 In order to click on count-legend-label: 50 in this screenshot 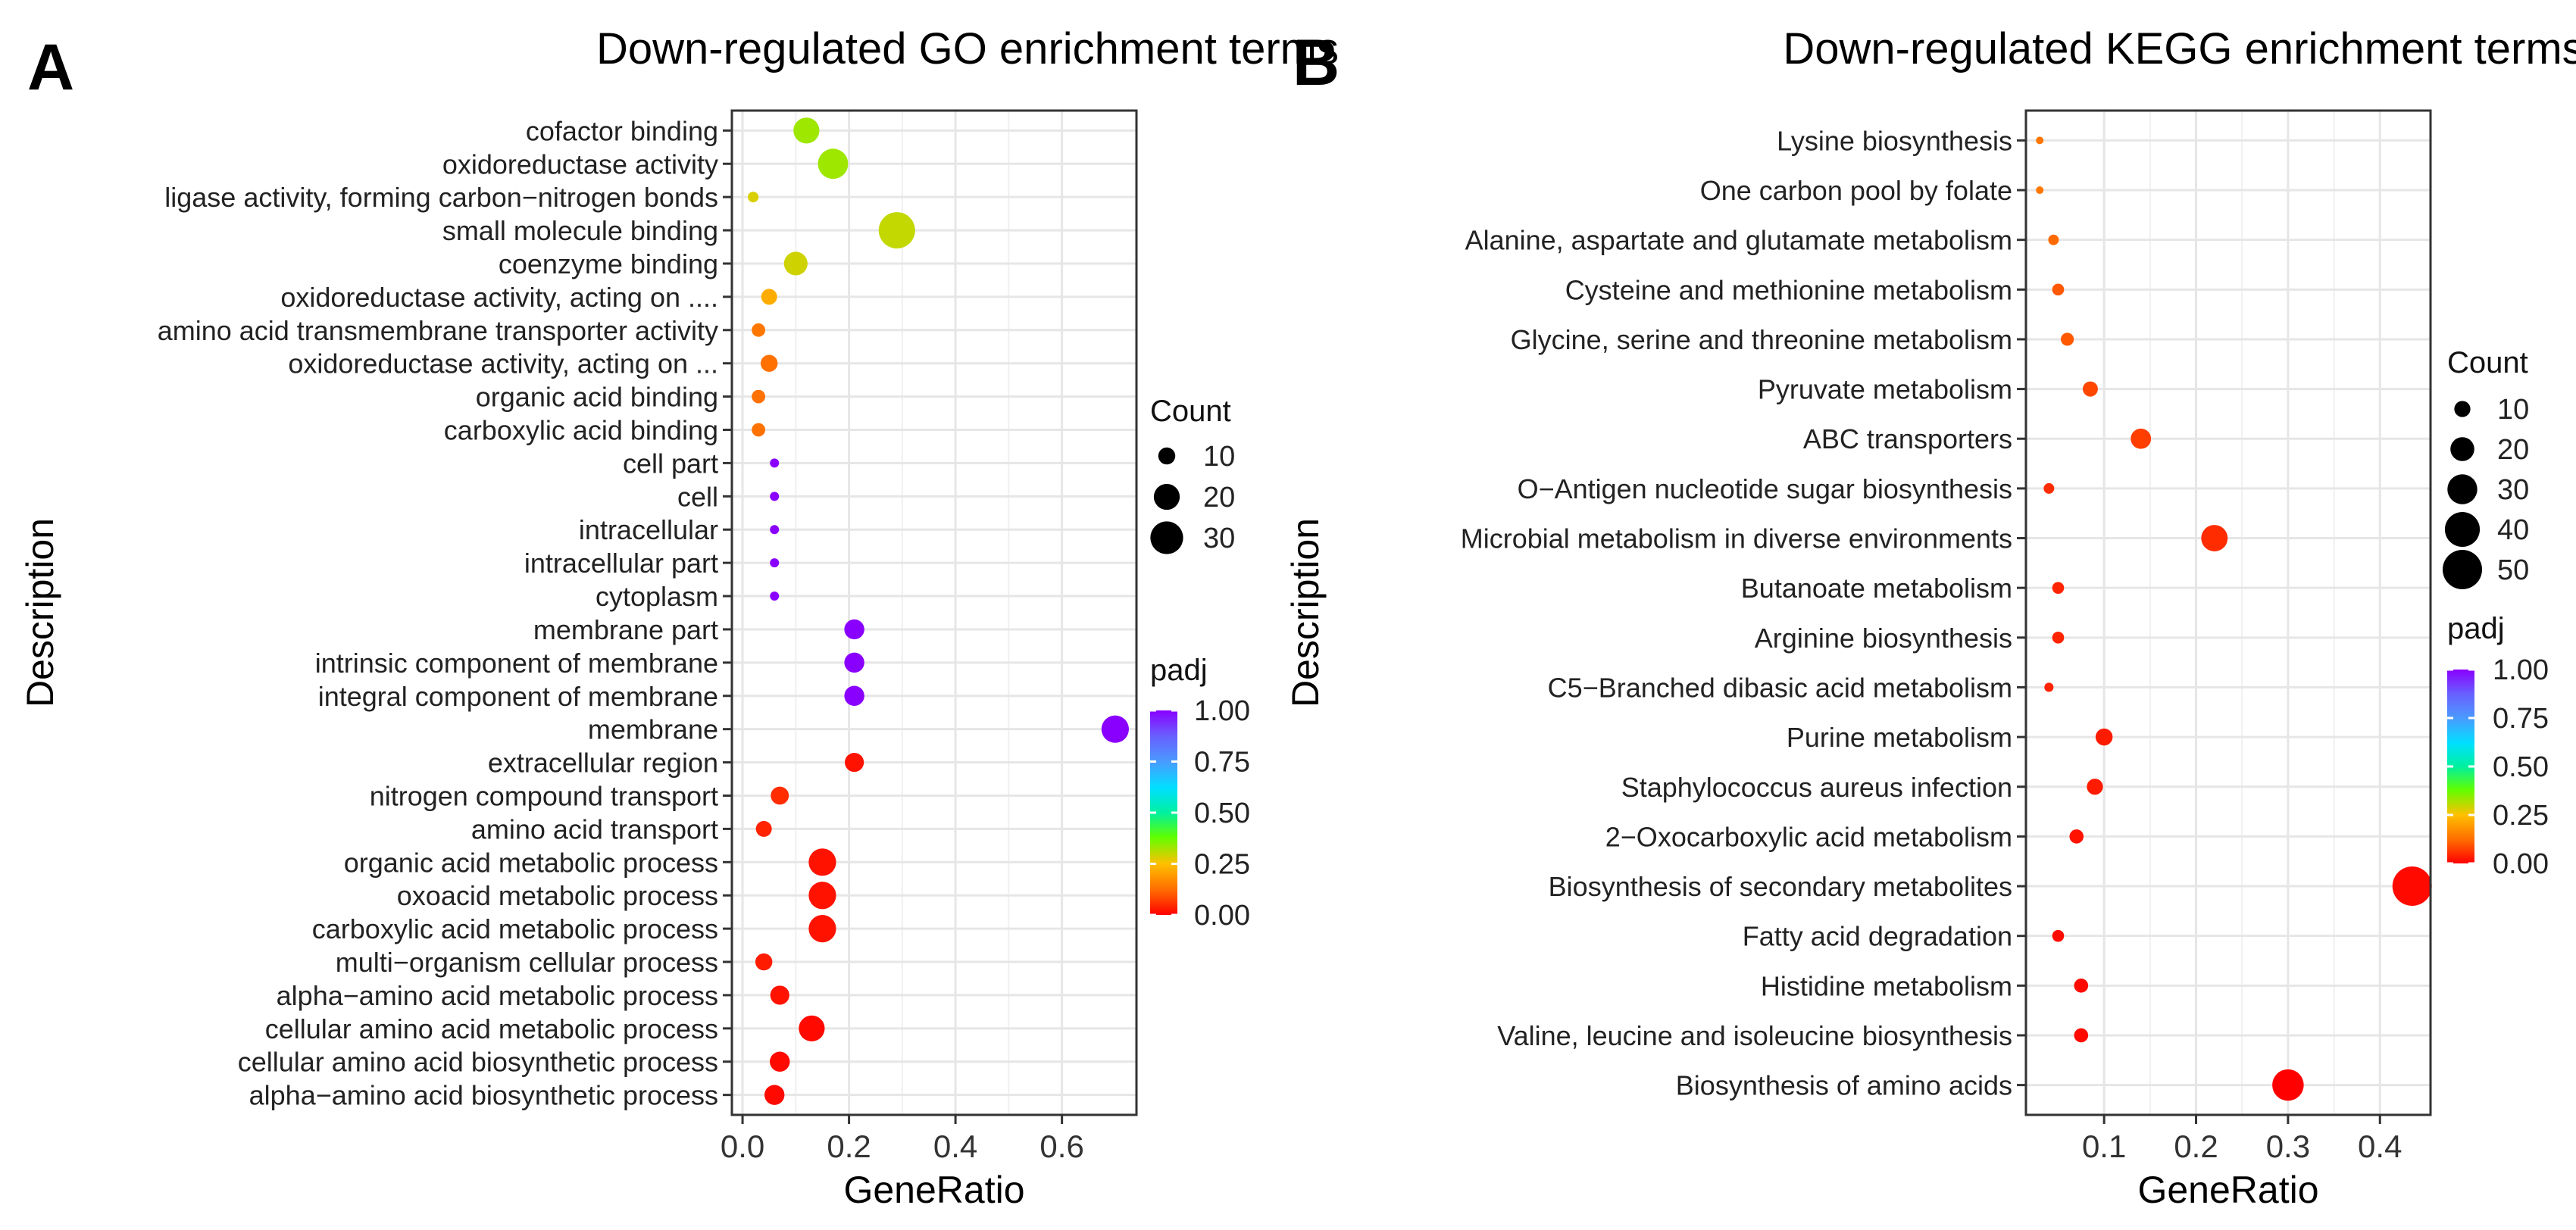, I will do `click(2513, 570)`.